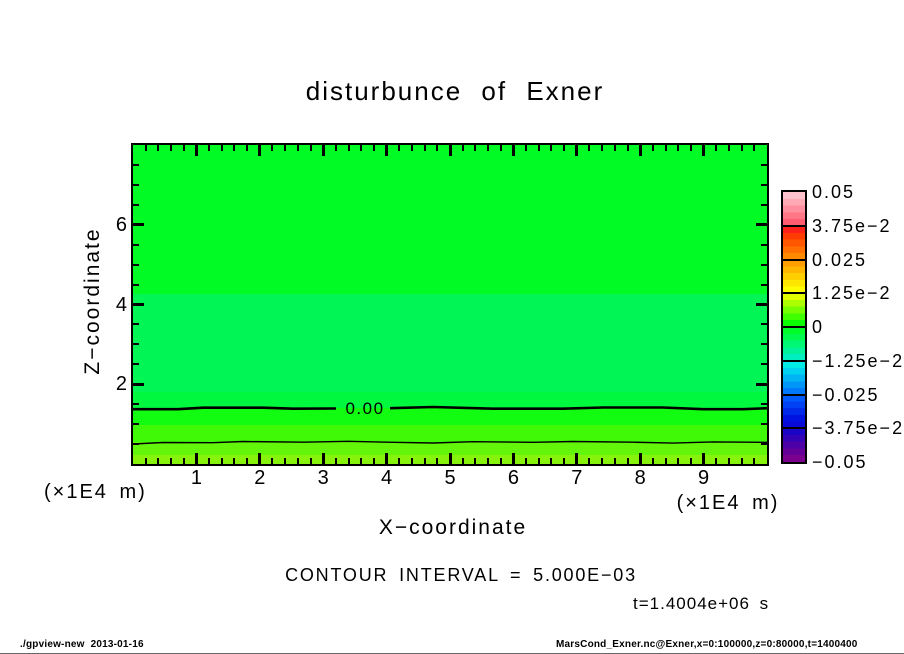  What do you see at coordinates (834, 192) in the screenshot?
I see `colorbar-tick-label: 0.05` at bounding box center [834, 192].